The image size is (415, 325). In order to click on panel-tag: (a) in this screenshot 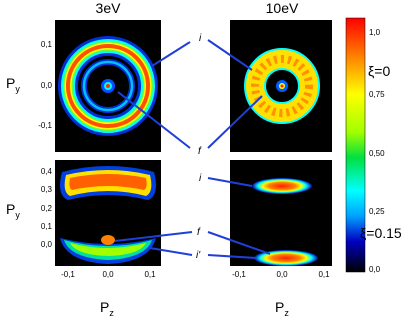, I will do `click(62, 29)`.